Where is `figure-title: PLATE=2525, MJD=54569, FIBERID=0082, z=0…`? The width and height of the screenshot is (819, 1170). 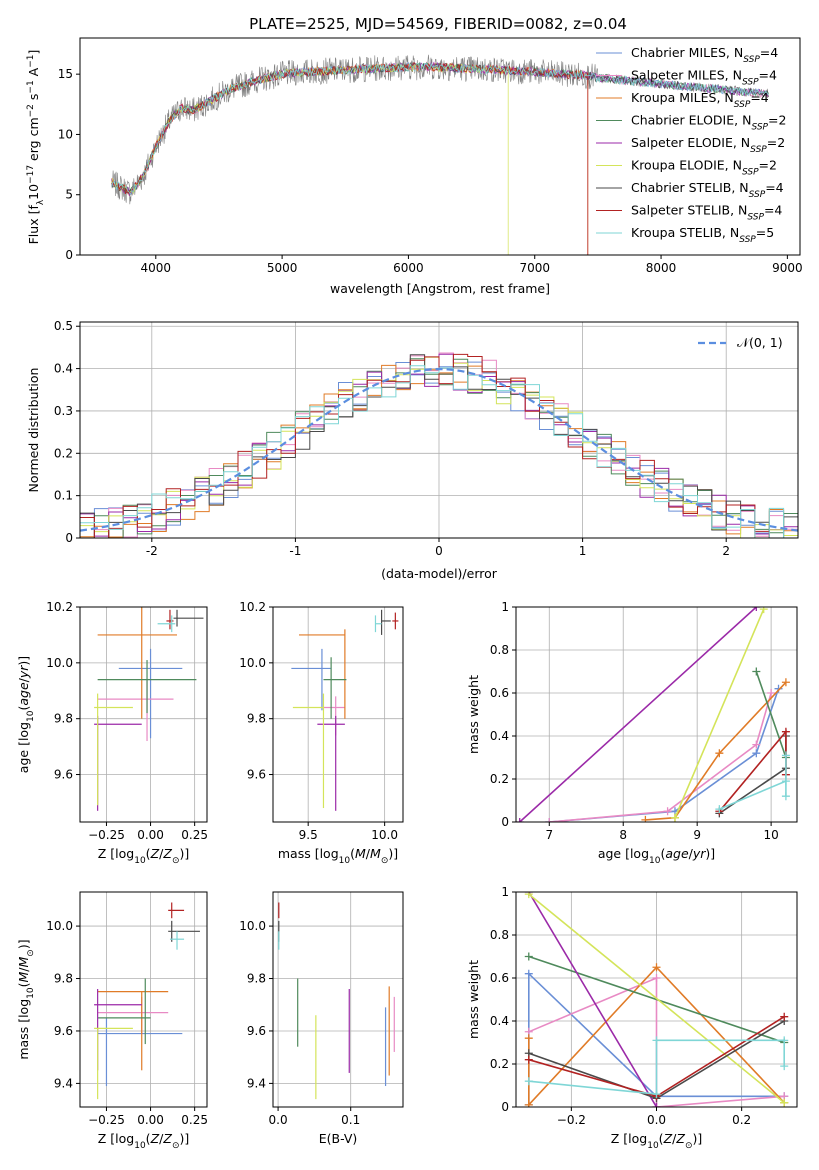
figure-title: PLATE=2525, MJD=54569, FIBERID=0082, z=0… is located at coordinates (438, 24).